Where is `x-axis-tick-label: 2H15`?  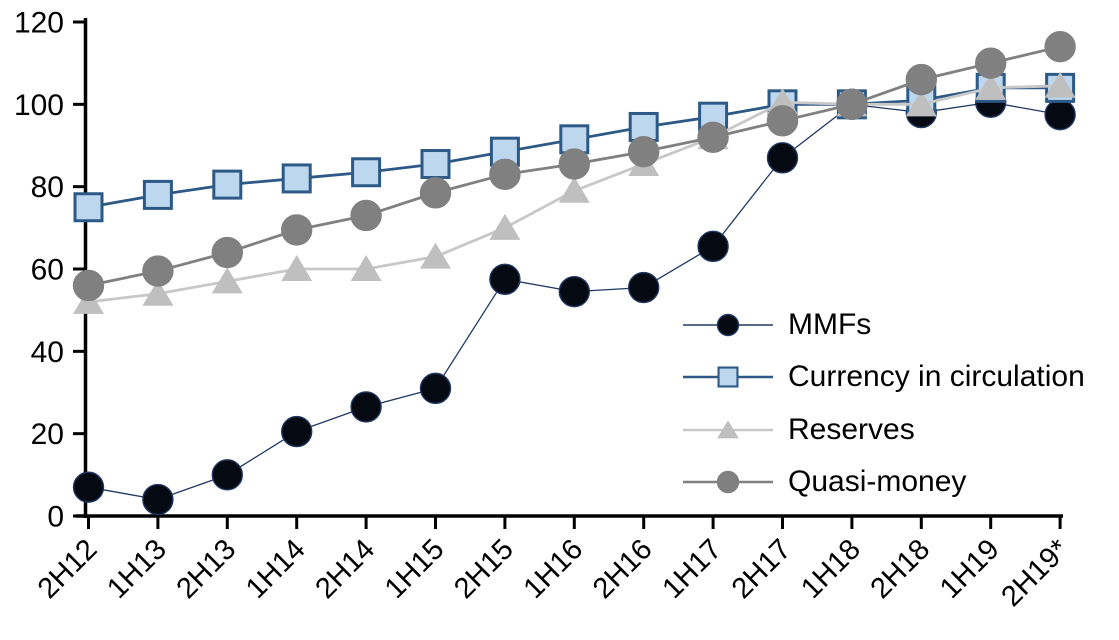
x-axis-tick-label: 2H15 is located at coordinates (484, 569).